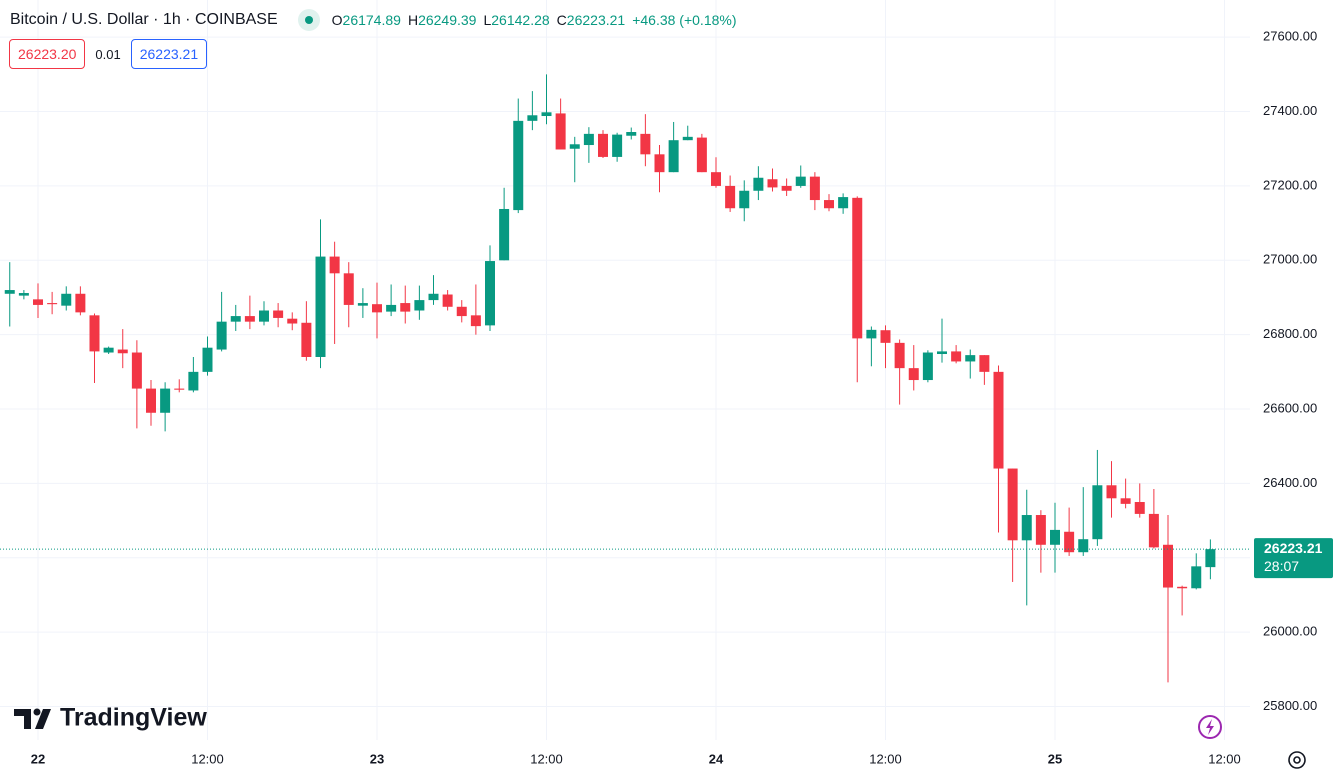 This screenshot has height=783, width=1338. I want to click on y-tick-label: 27000.00, so click(1290, 259).